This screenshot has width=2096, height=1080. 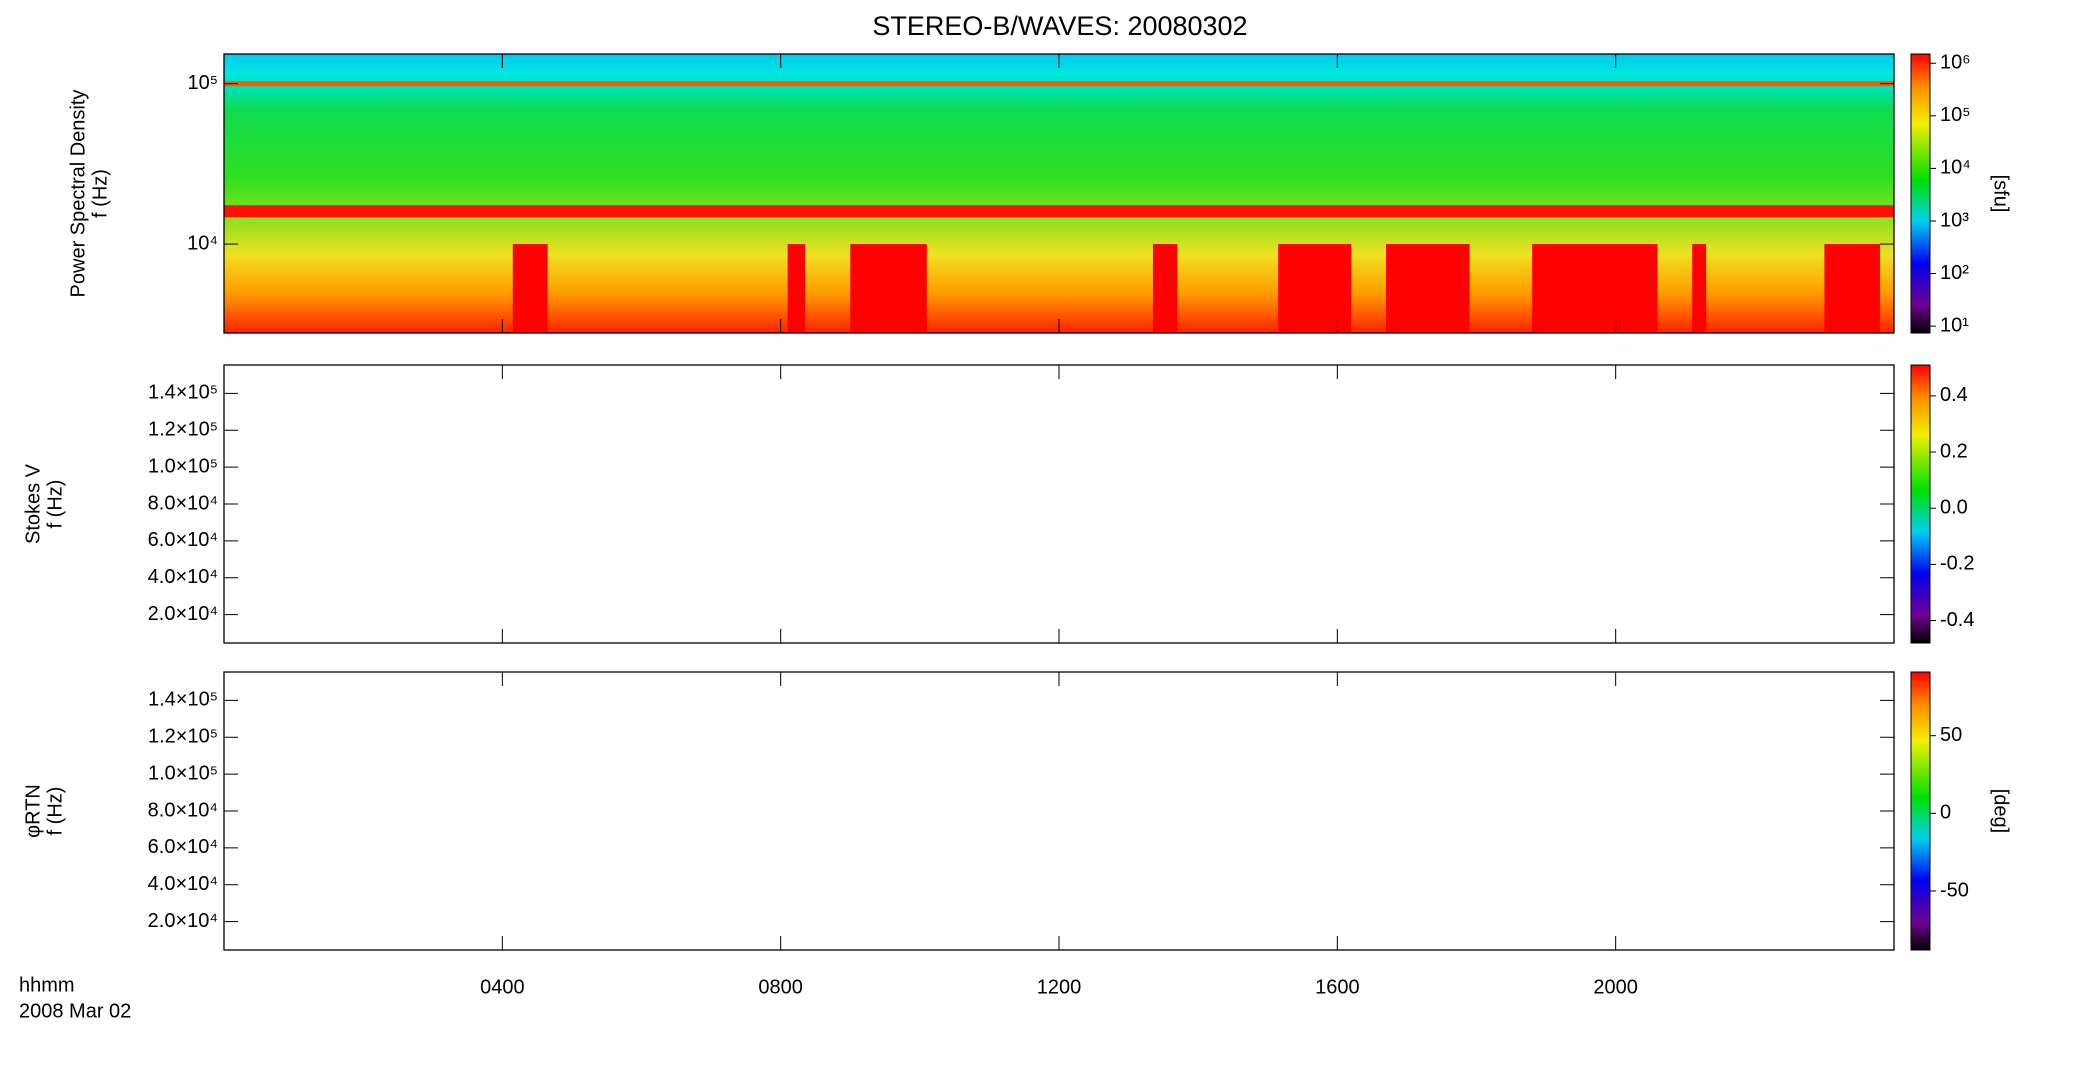 I want to click on colorbar-tick-label: -0.2, so click(x=1957, y=564).